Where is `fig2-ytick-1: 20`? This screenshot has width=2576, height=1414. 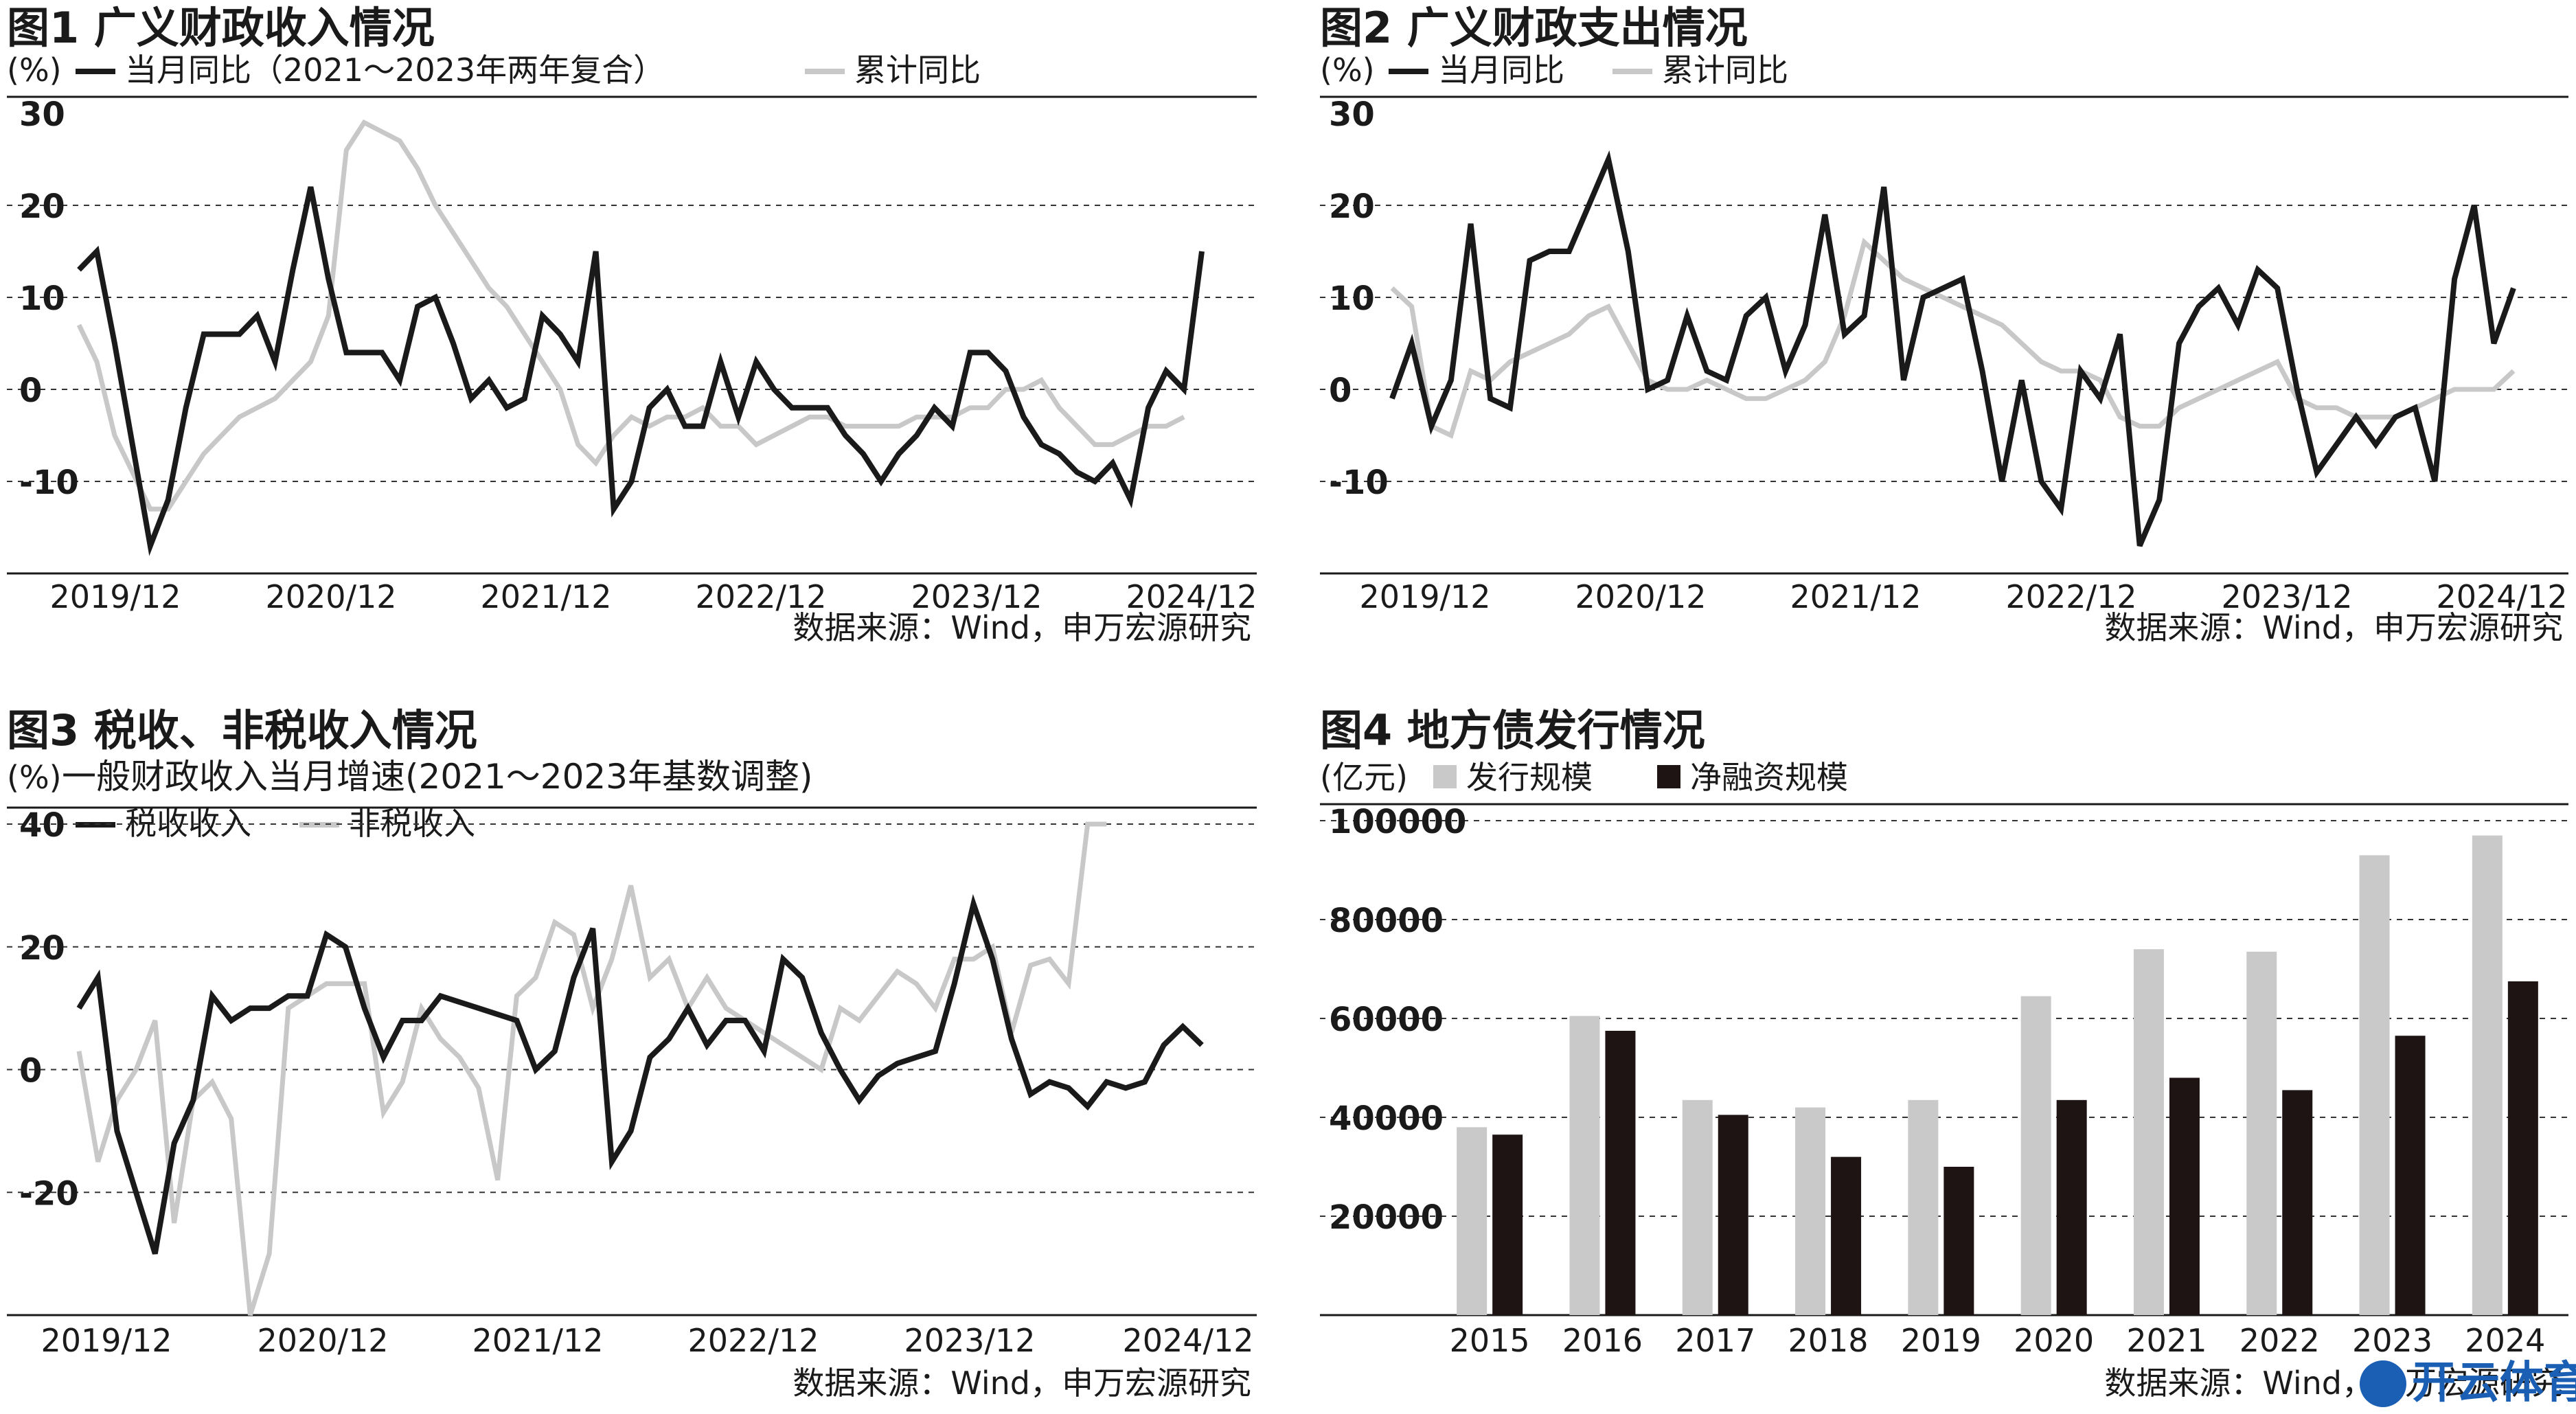
fig2-ytick-1: 20 is located at coordinates (1352, 206).